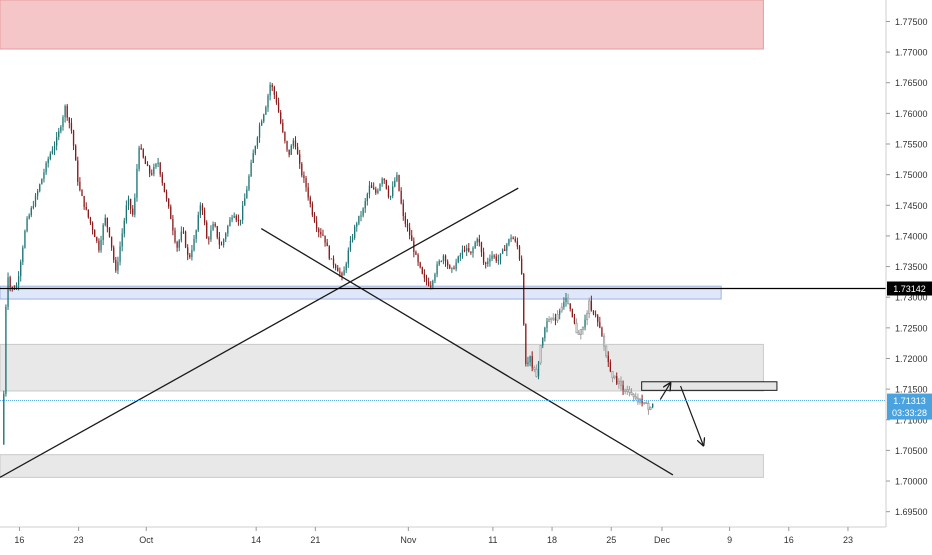 This screenshot has width=932, height=555. Describe the element at coordinates (789, 540) in the screenshot. I see `x-tick-label: 16` at that location.